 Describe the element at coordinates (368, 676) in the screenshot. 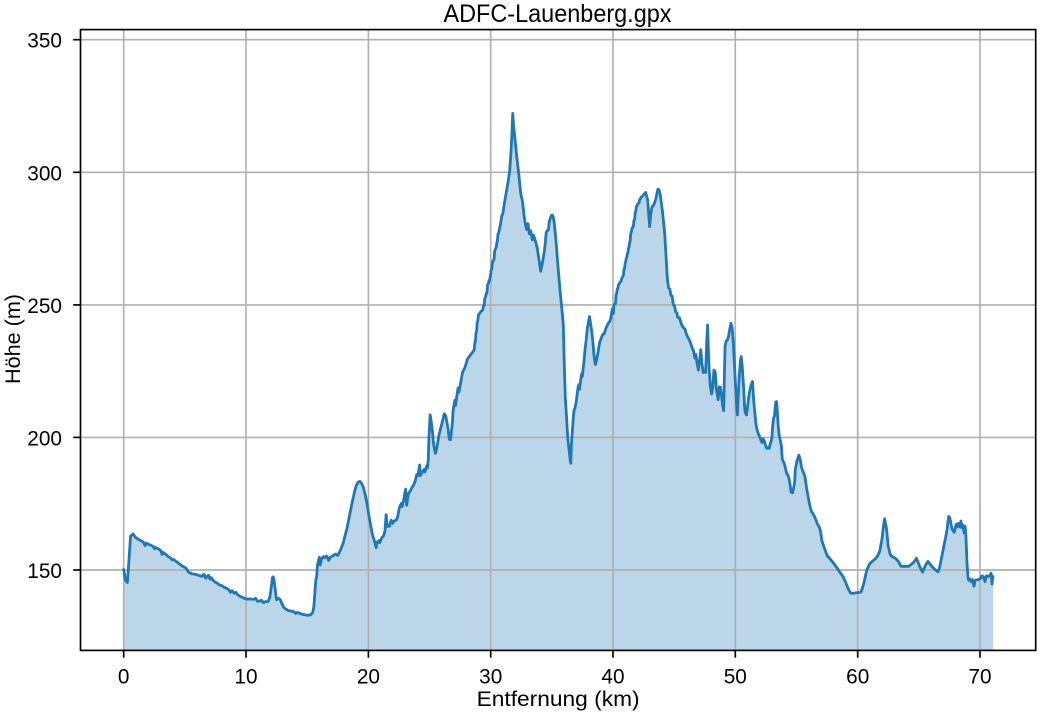

I see `svg-text: 20` at that location.